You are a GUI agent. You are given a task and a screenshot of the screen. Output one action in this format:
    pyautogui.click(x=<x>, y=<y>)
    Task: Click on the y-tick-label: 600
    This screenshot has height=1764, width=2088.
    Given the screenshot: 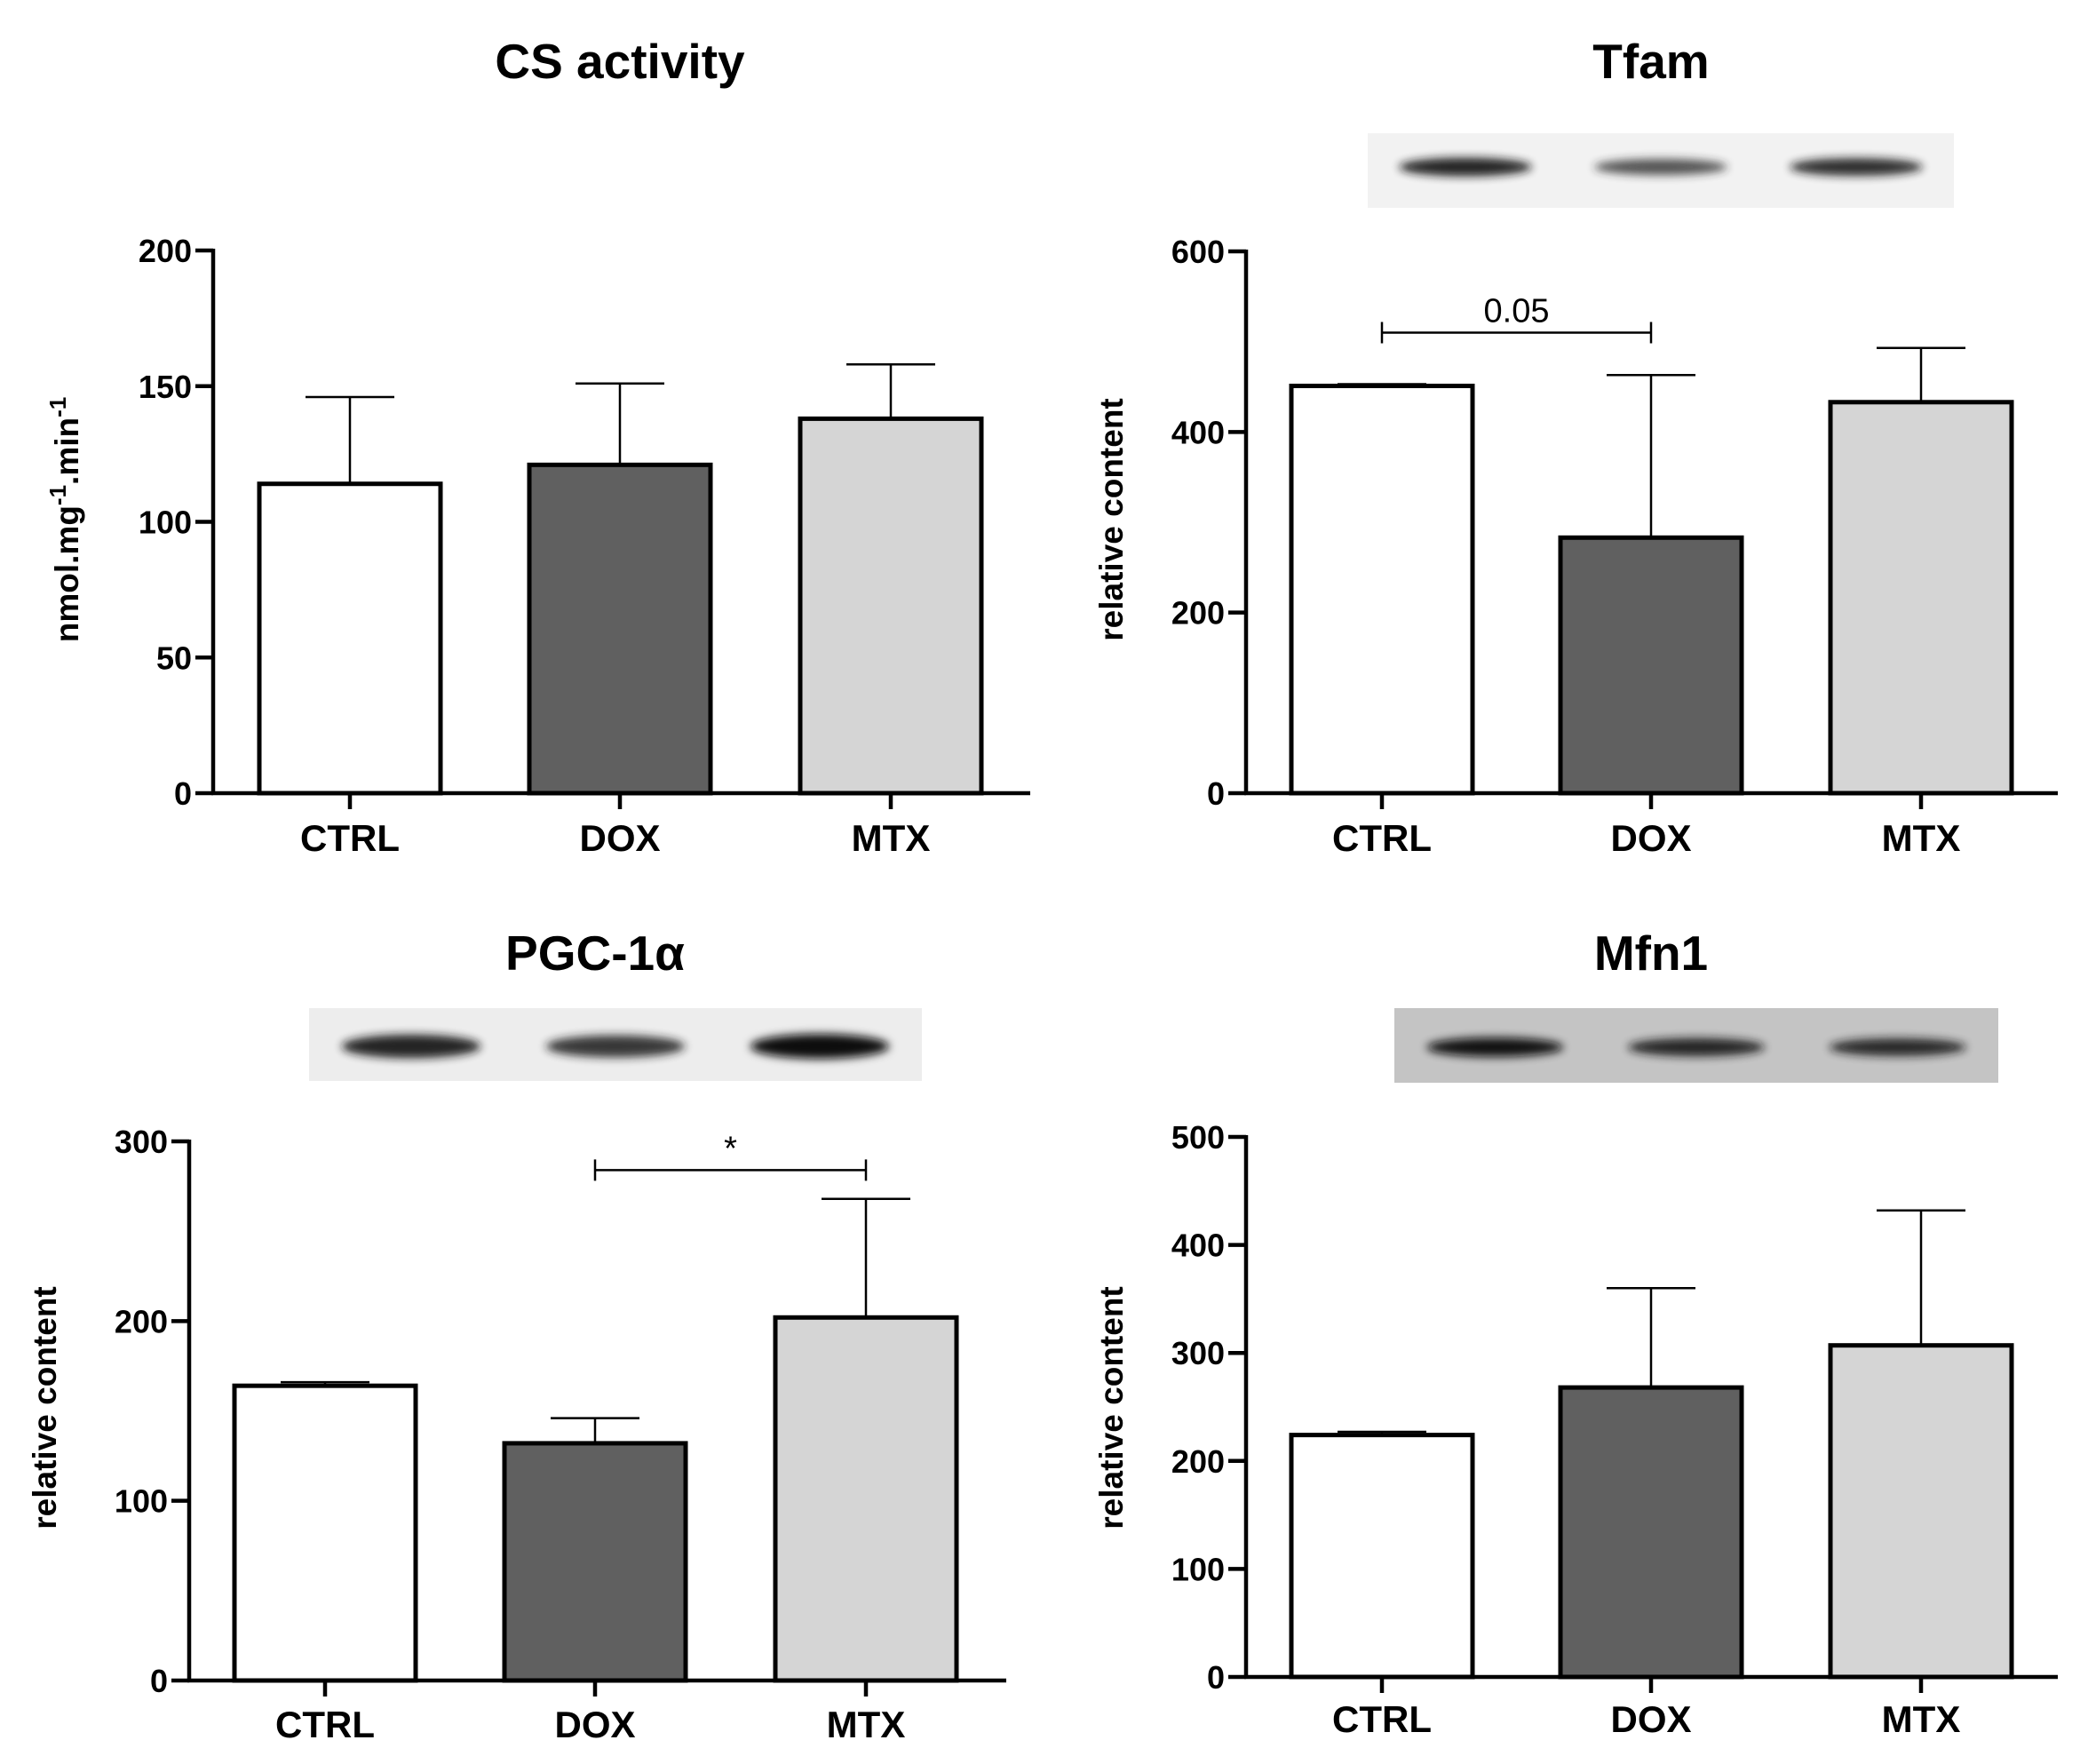 What is the action you would take?
    pyautogui.click(x=1198, y=252)
    